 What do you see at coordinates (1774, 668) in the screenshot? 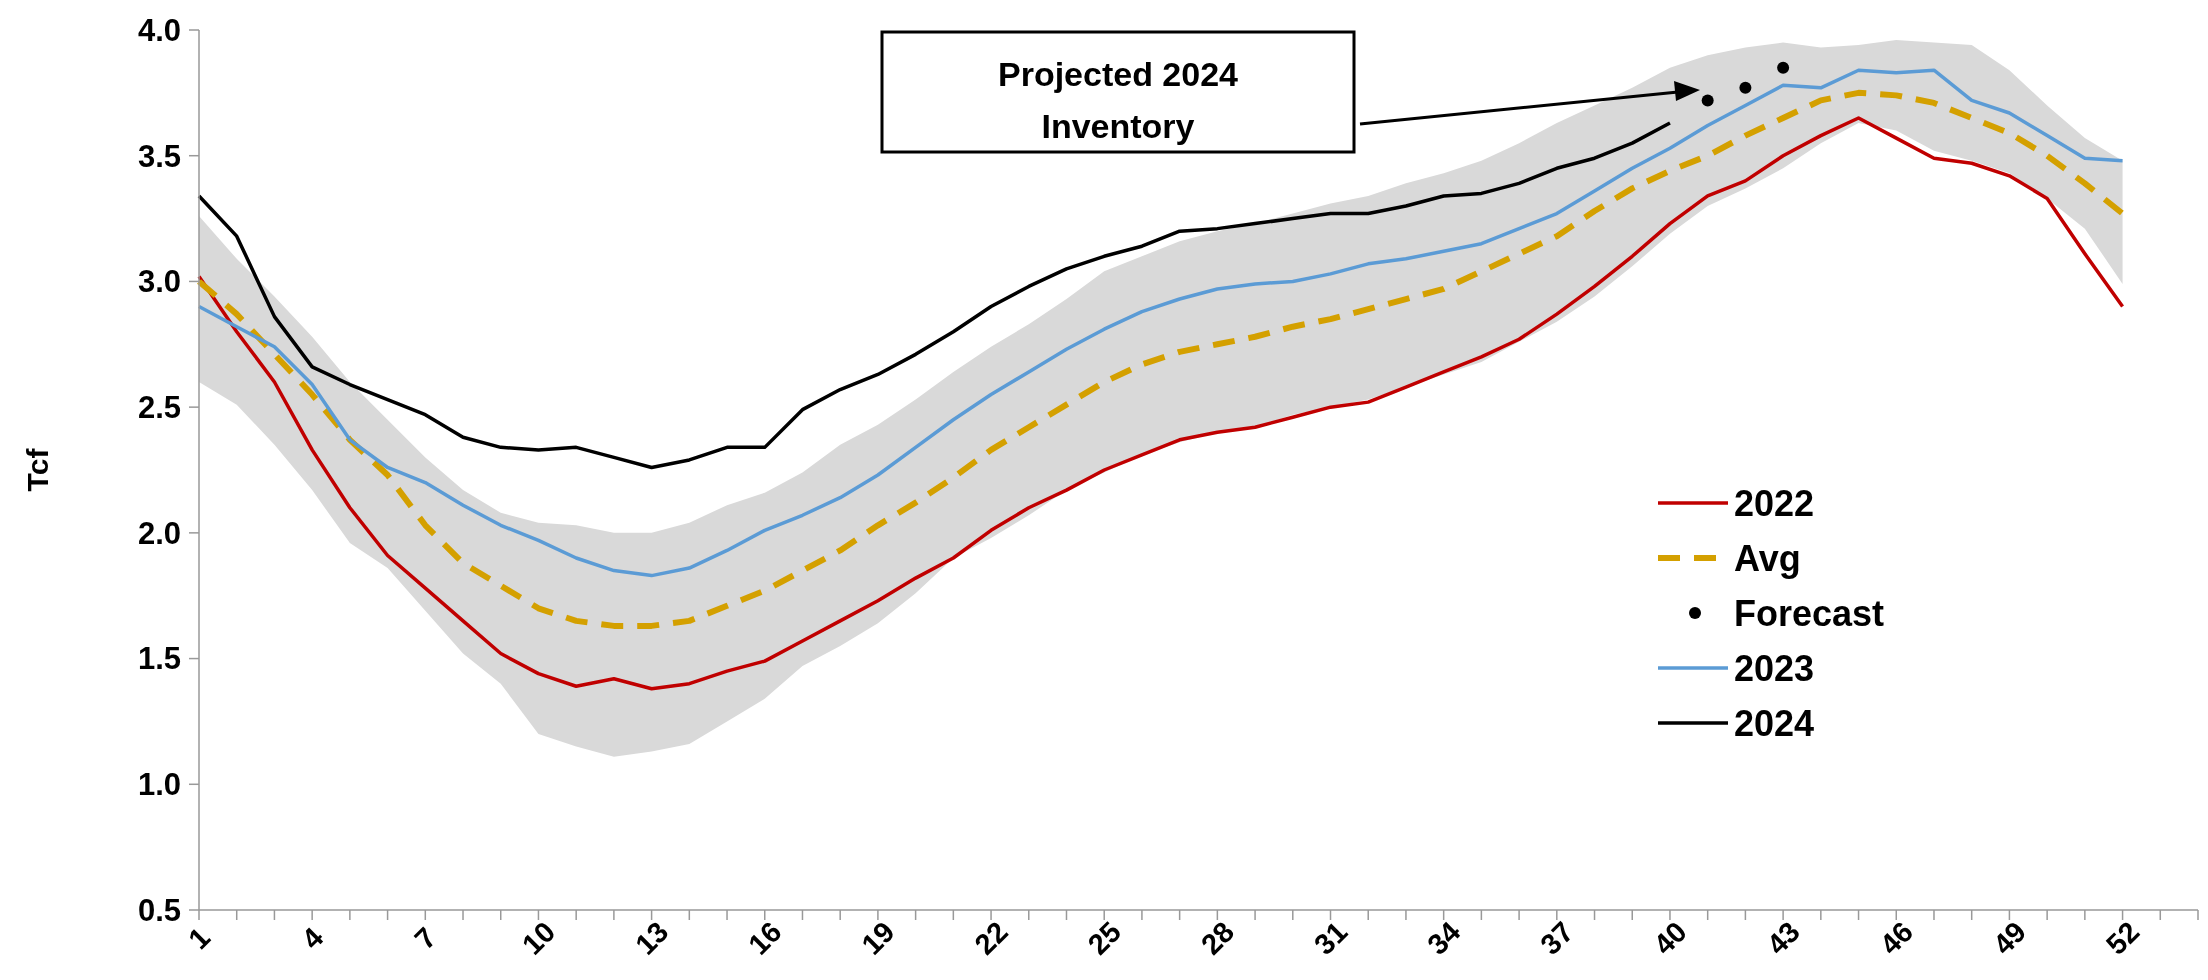
I see `legend-label: 2023` at bounding box center [1774, 668].